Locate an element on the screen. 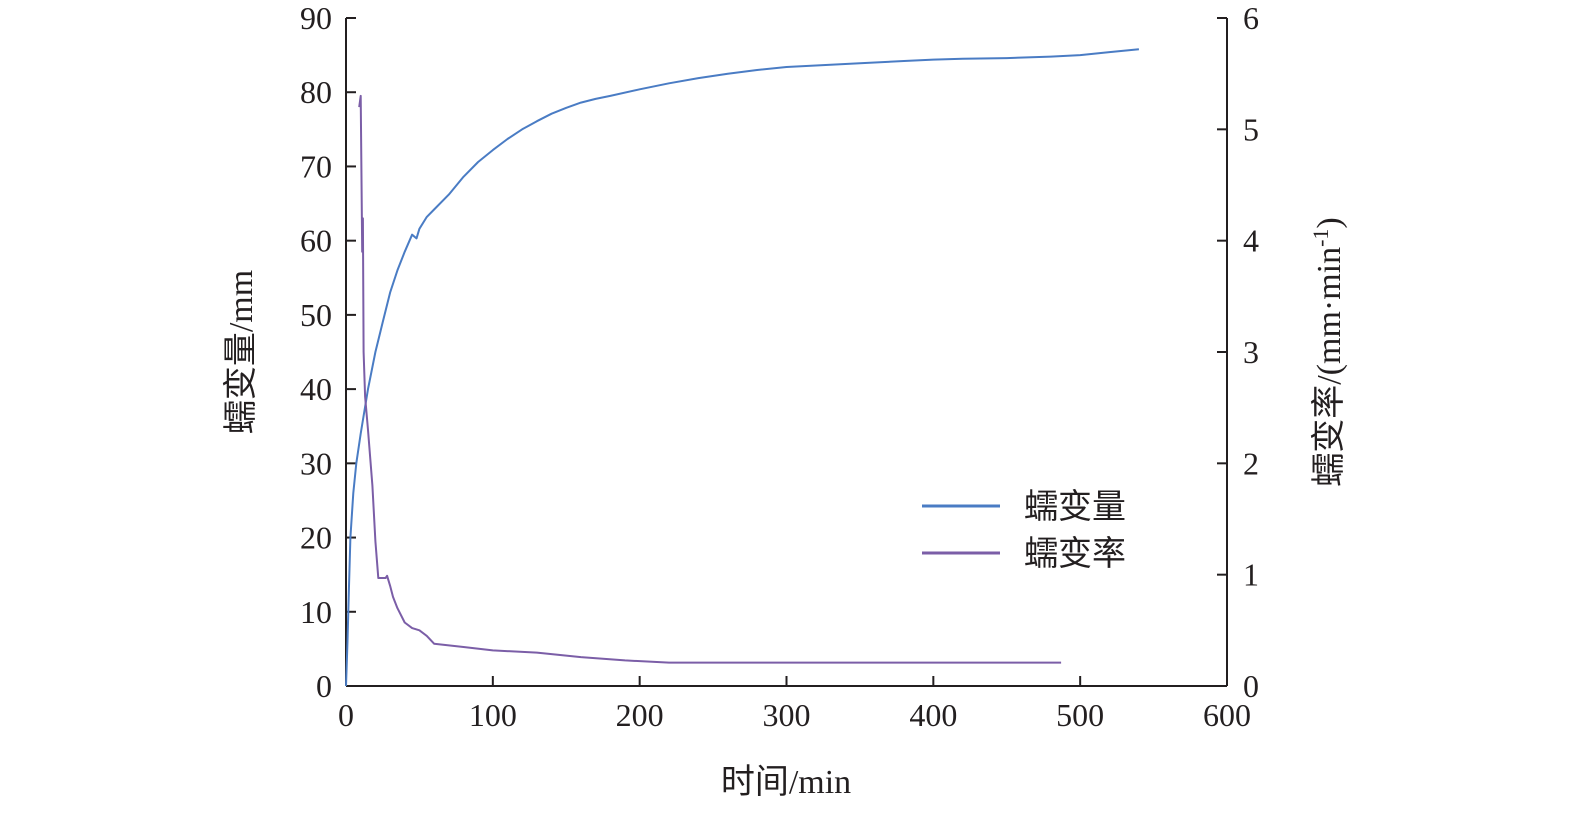  x-axis-title: 时间/min is located at coordinates (786, 782).